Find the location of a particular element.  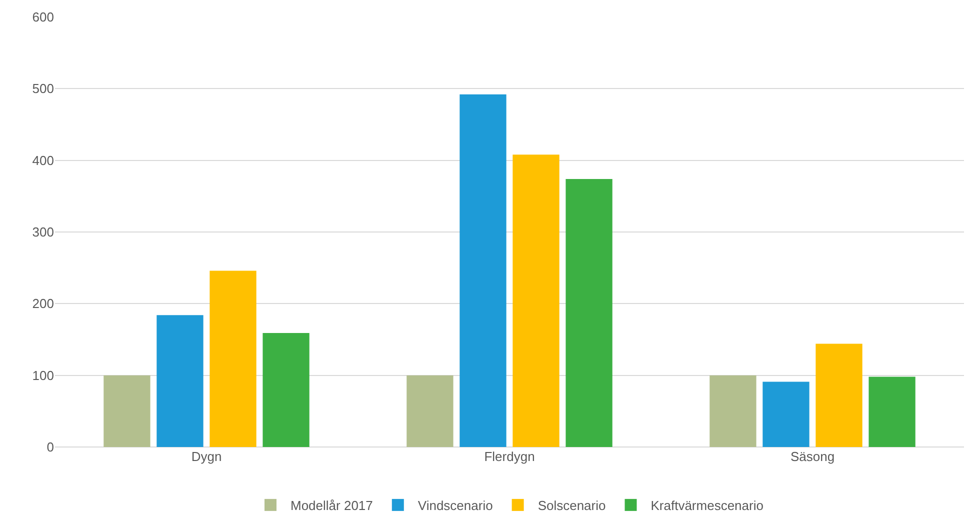

x-tick-label: Säsong is located at coordinates (812, 456).